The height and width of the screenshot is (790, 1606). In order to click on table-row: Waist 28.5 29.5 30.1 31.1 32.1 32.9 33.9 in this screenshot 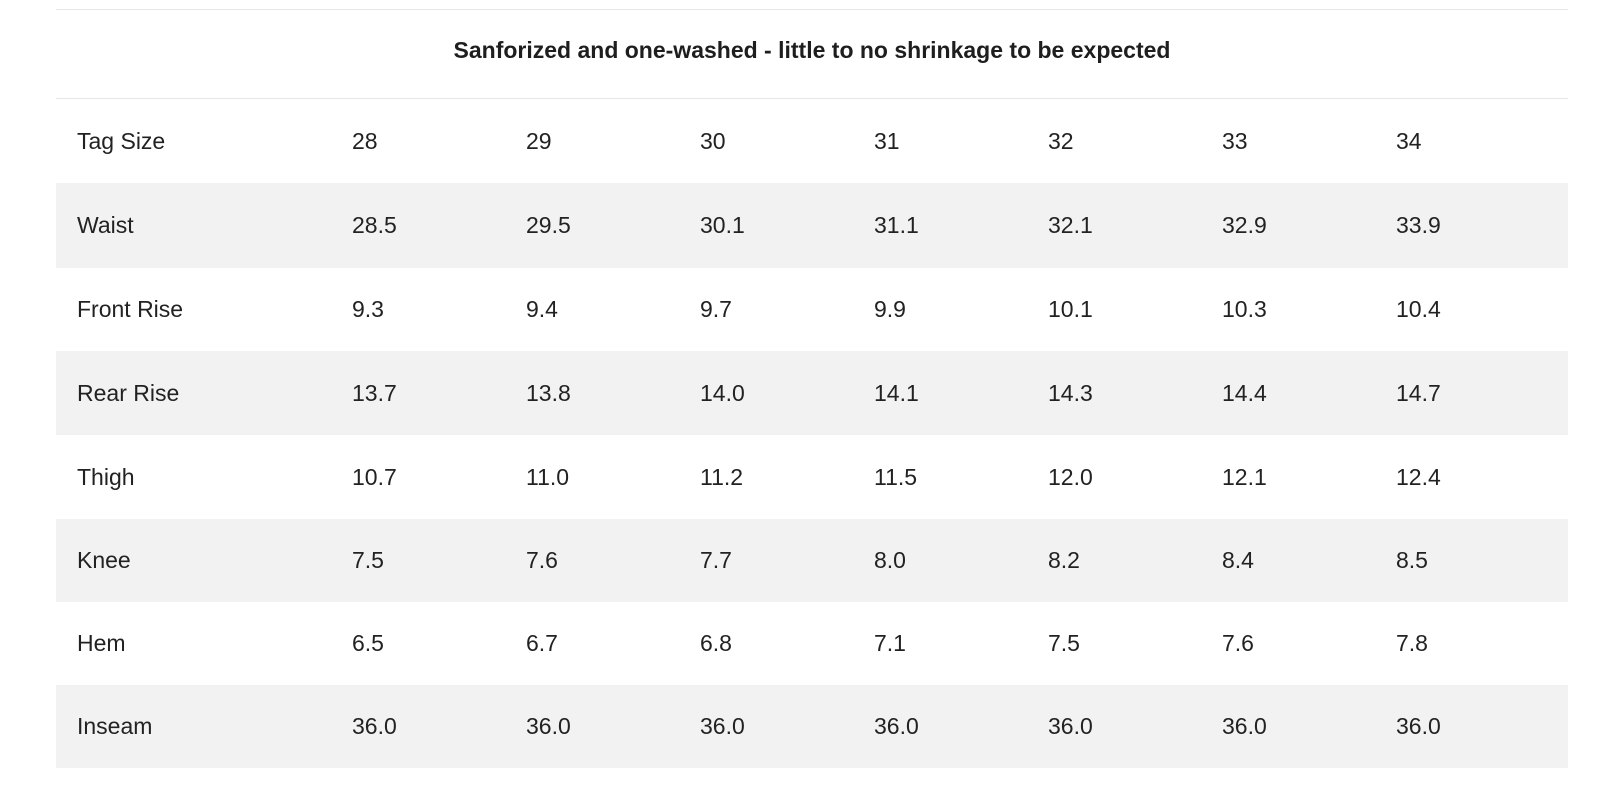, I will do `click(812, 225)`.